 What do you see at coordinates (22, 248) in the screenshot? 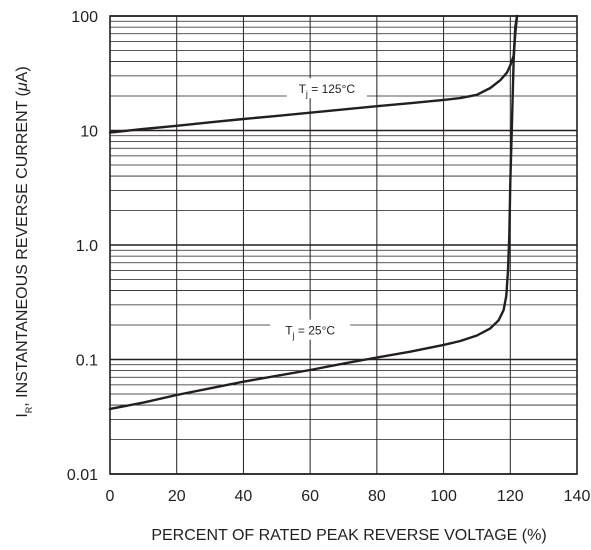
I see `y-axis-title-text: , INSTANTANEOUS REVERSE CURRENT (` at bounding box center [22, 248].